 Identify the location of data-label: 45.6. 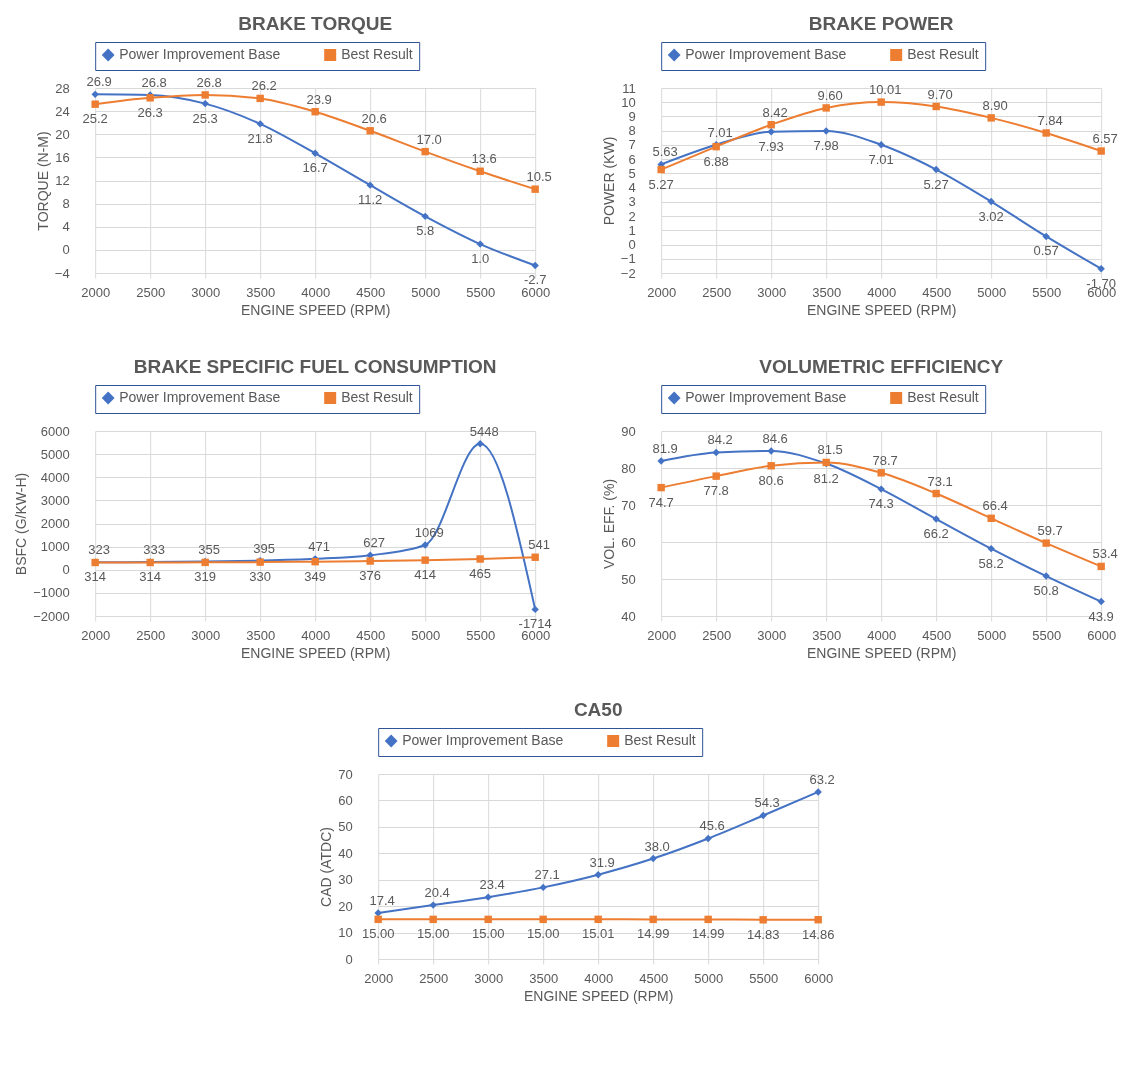
(712, 826).